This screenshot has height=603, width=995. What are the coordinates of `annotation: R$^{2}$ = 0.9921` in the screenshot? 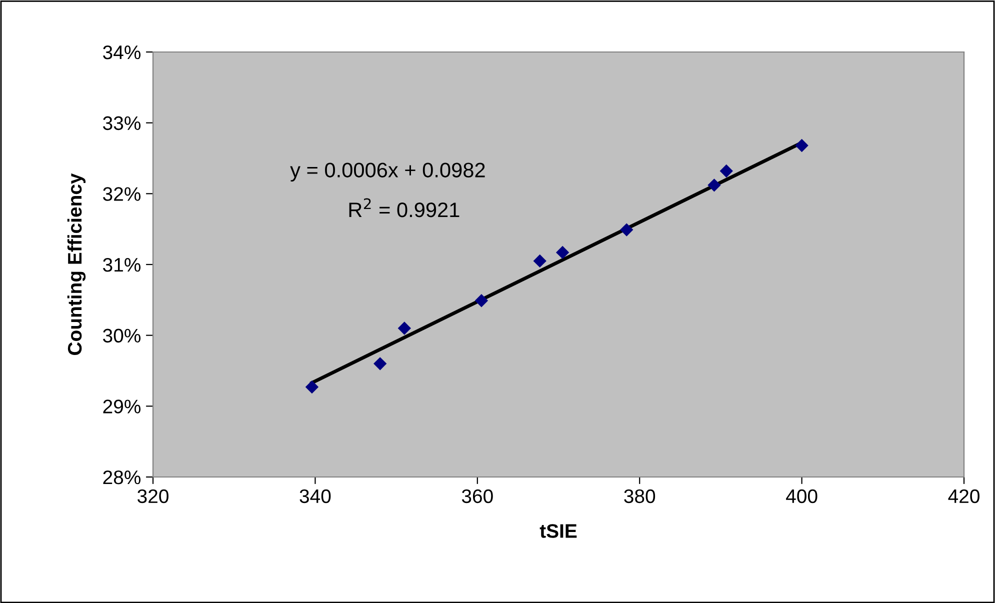 It's located at (404, 208).